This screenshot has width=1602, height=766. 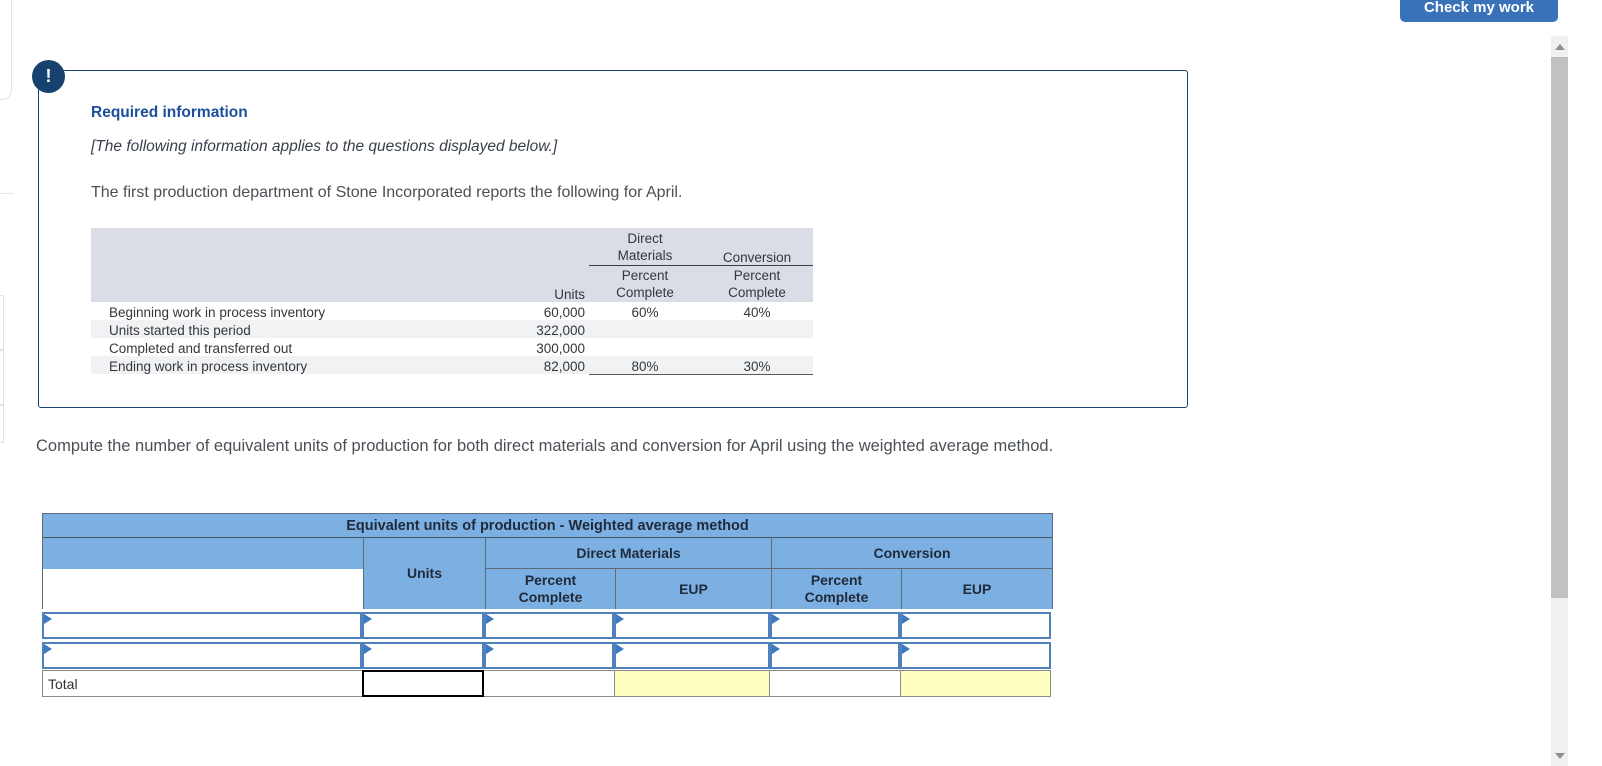 I want to click on header-group-direct-materials: Direct Materials, so click(x=628, y=553).